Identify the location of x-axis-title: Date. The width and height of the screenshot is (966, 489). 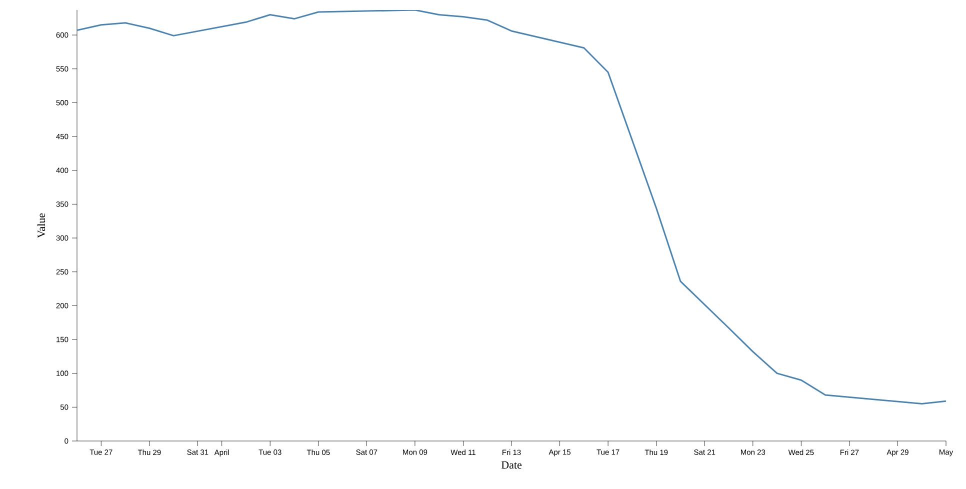
(511, 465).